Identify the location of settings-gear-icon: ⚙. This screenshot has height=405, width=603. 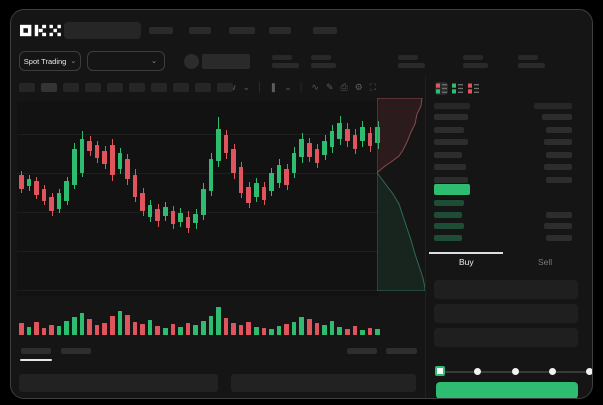
(358, 87).